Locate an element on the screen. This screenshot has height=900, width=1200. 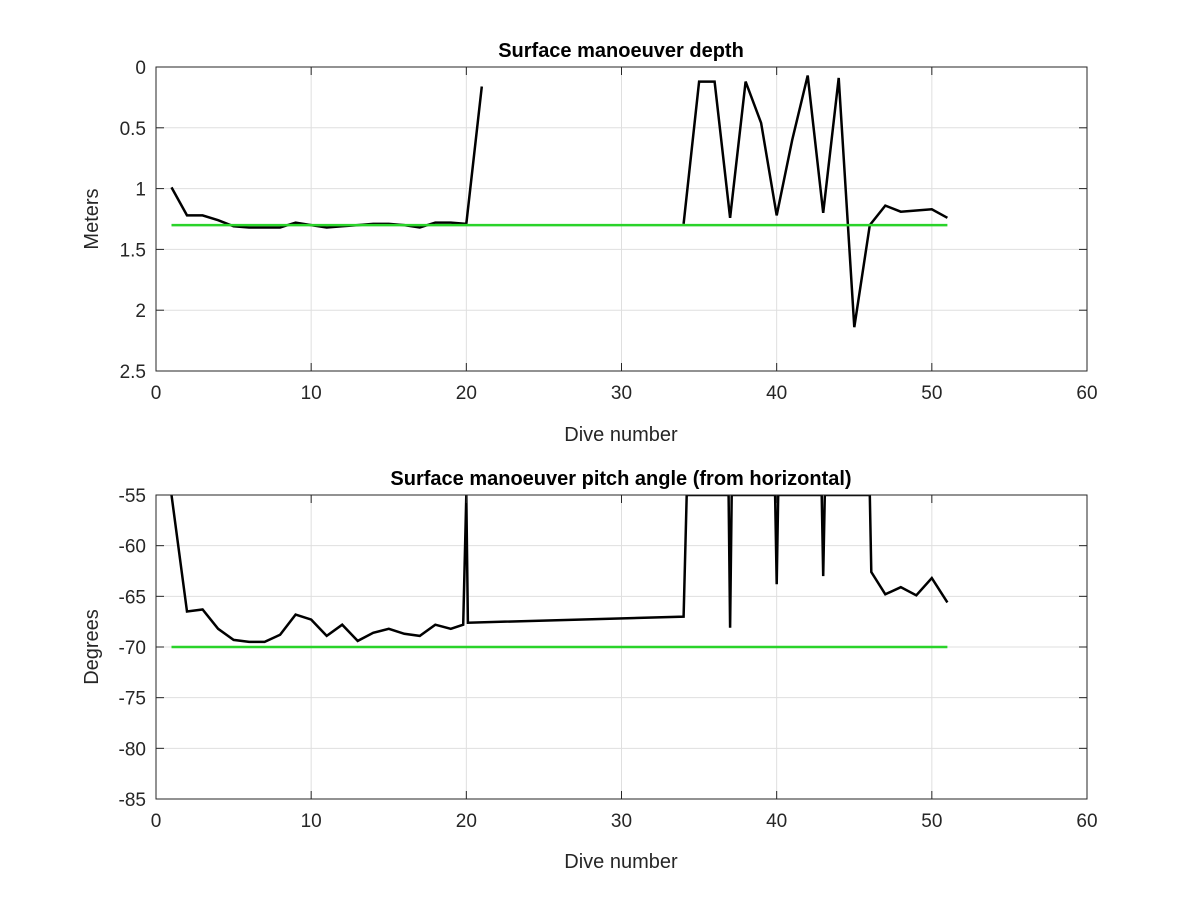
pitch-x-tick-label: 30 is located at coordinates (621, 821).